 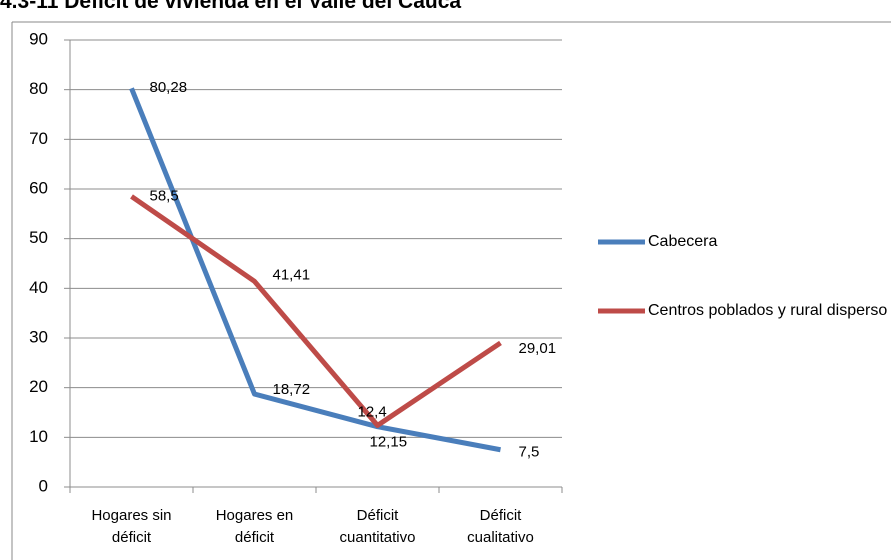 I want to click on y-tick-label: 0, so click(x=43, y=485).